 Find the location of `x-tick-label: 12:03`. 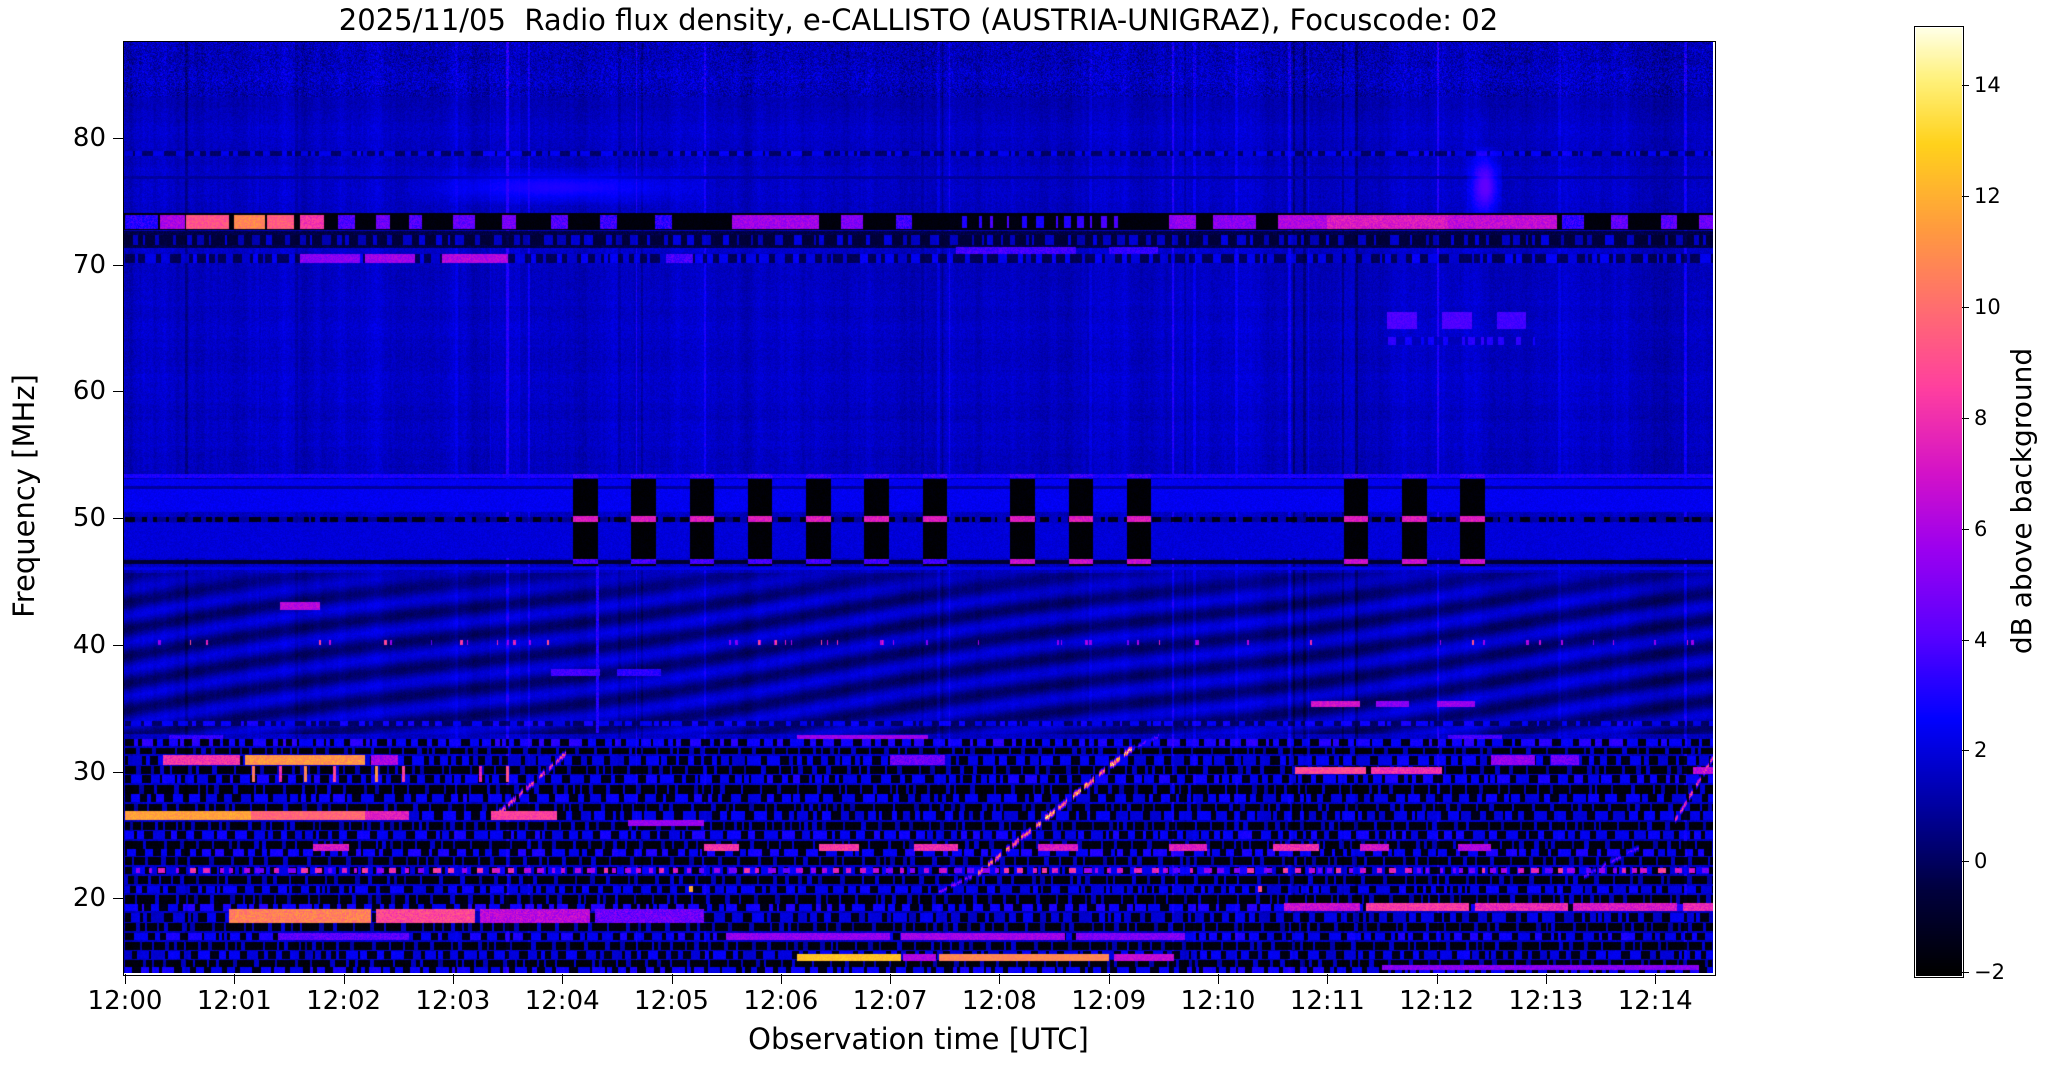

x-tick-label: 12:03 is located at coordinates (453, 1001).